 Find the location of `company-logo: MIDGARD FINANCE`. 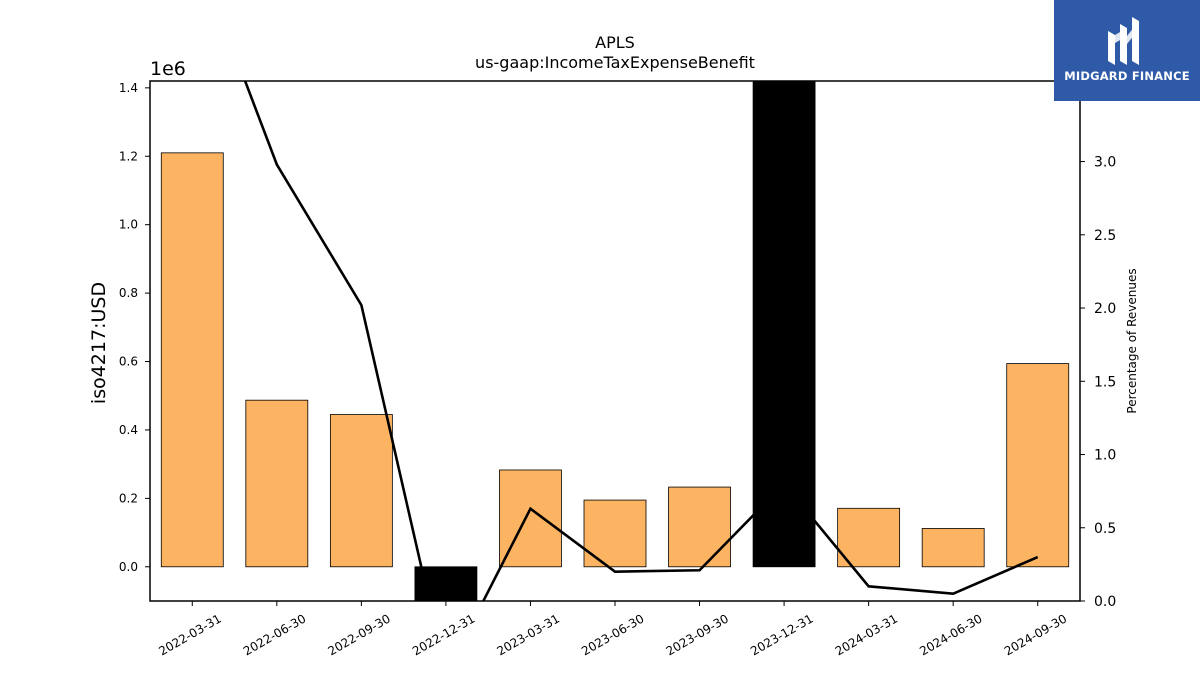

company-logo: MIDGARD FINANCE is located at coordinates (1127, 50).